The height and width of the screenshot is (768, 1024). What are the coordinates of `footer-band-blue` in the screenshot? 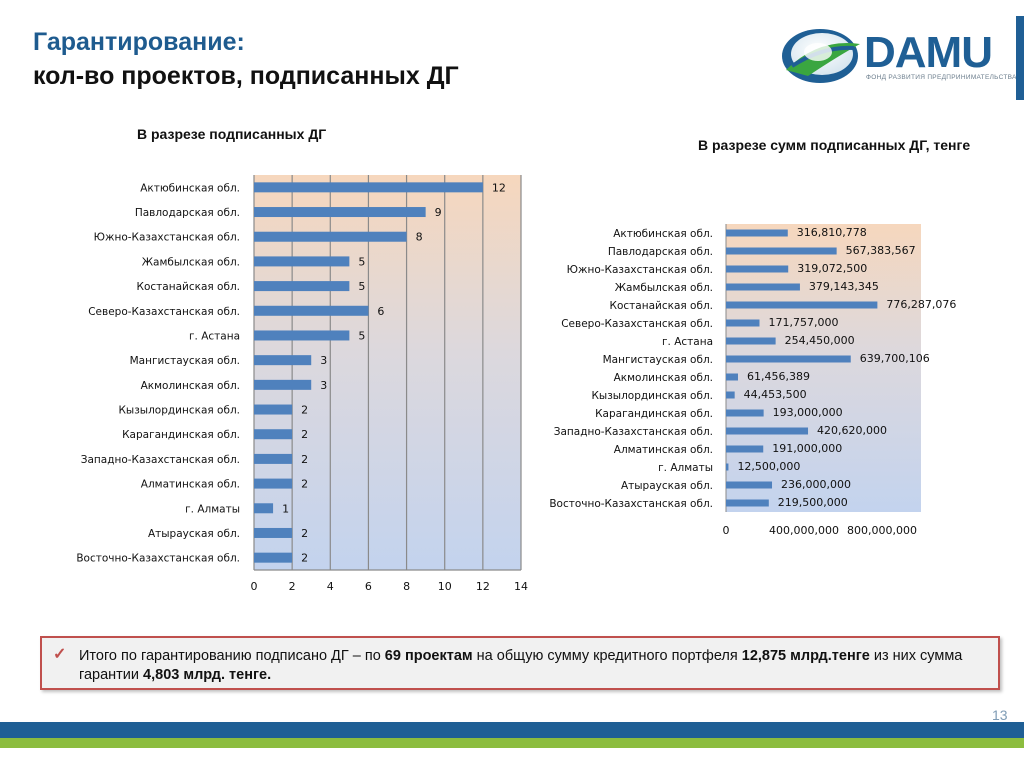 It's located at (512, 730).